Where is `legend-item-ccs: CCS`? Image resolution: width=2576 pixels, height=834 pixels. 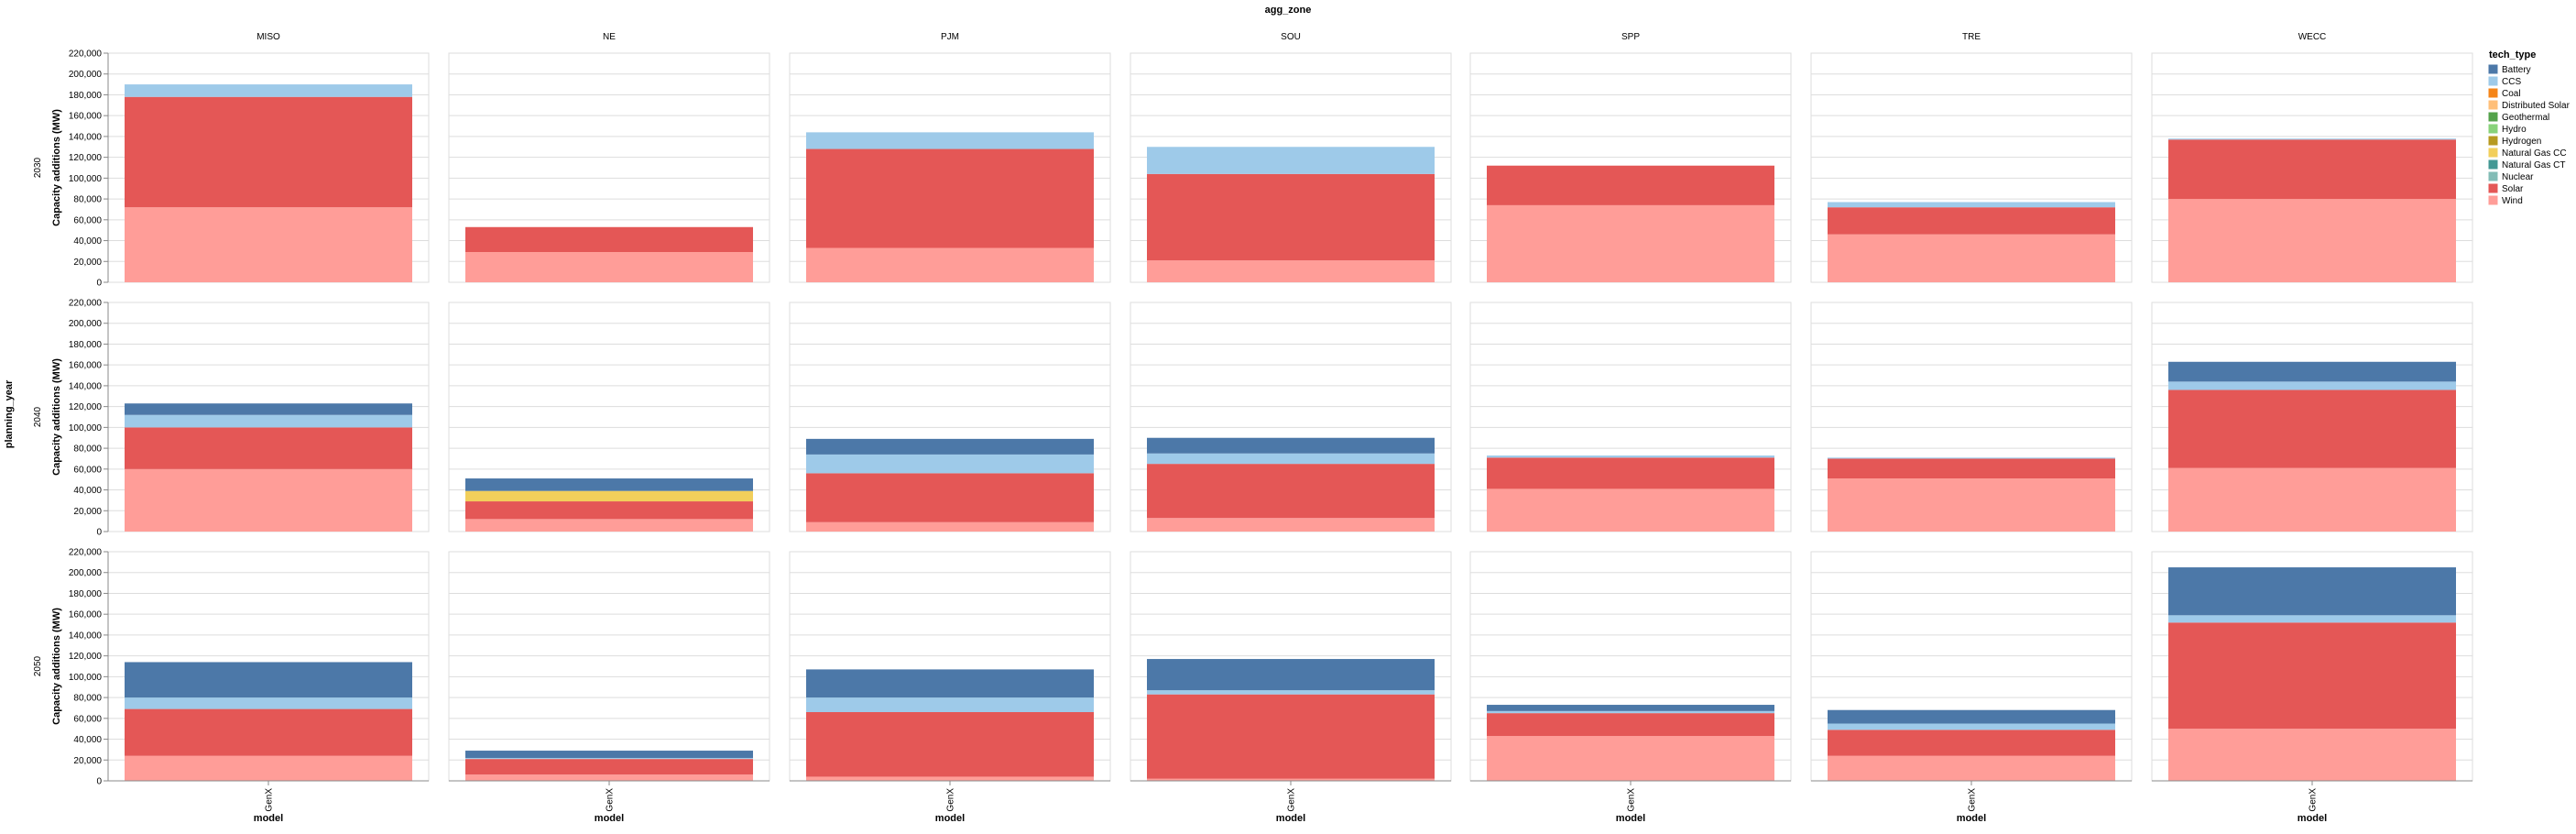 legend-item-ccs: CCS is located at coordinates (2505, 81).